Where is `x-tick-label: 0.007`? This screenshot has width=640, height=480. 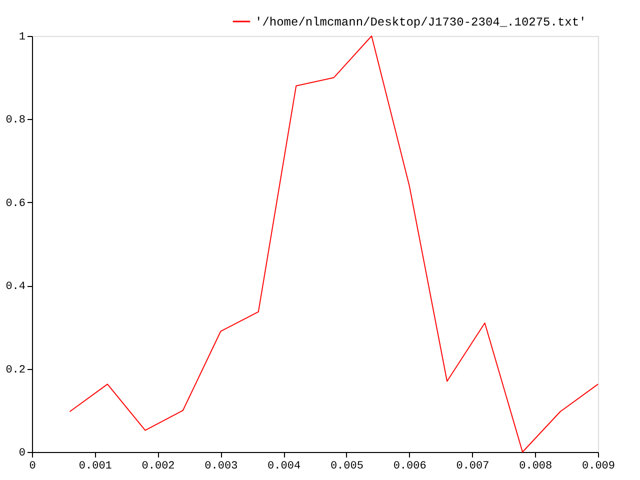
x-tick-label: 0.007 is located at coordinates (473, 466).